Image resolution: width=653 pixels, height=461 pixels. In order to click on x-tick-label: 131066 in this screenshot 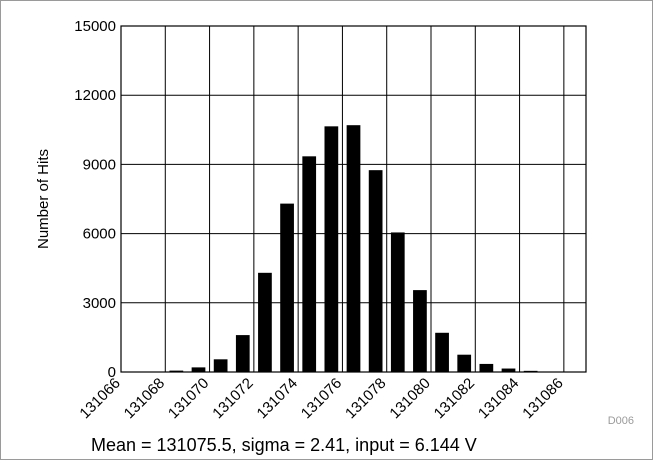, I will do `click(99, 398)`.